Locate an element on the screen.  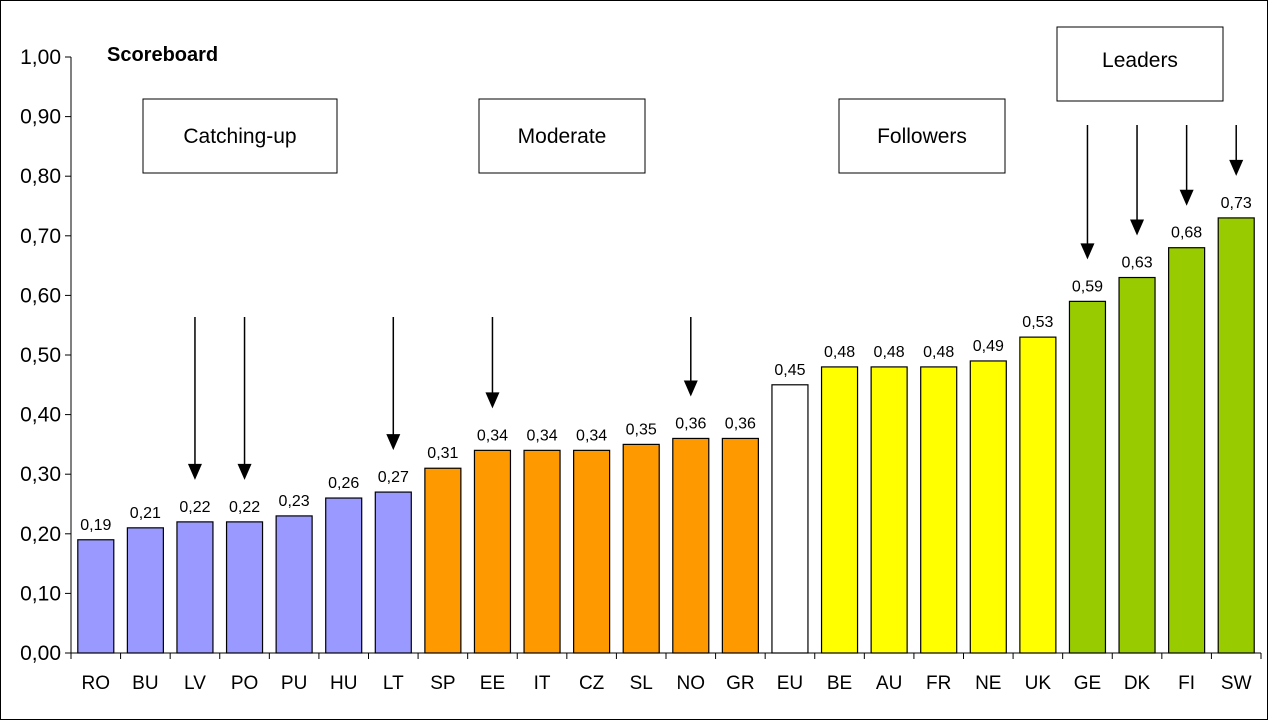
x-tick-label-ro: RO is located at coordinates (96, 683).